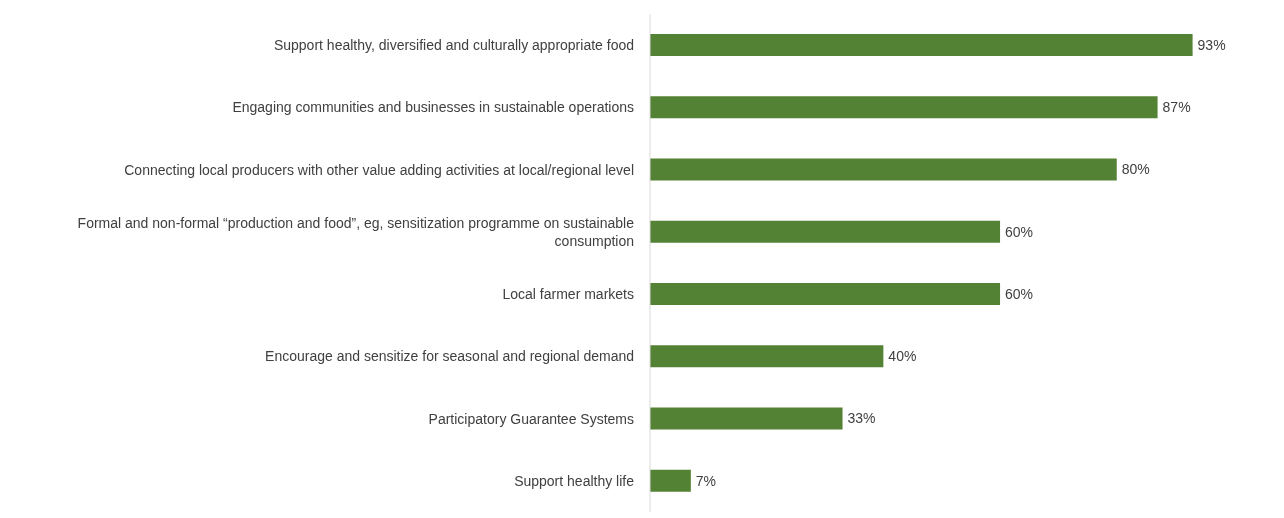 This screenshot has width=1284, height=518. I want to click on y-tick-label: Formal and non-formal “production and food”, eg, sensitization programme on sustainable consumption, so click(356, 231).